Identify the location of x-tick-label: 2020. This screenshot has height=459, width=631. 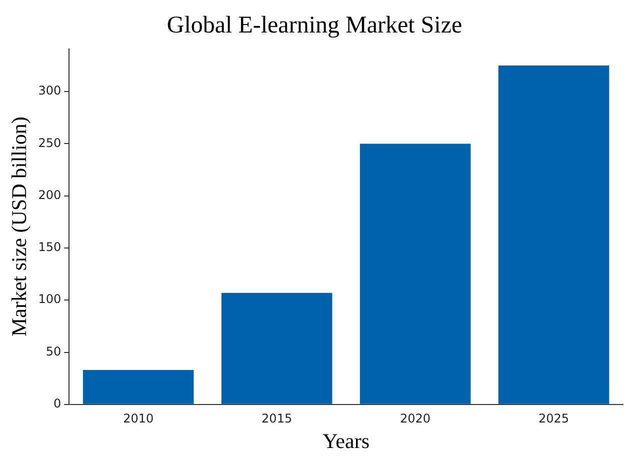
(415, 419).